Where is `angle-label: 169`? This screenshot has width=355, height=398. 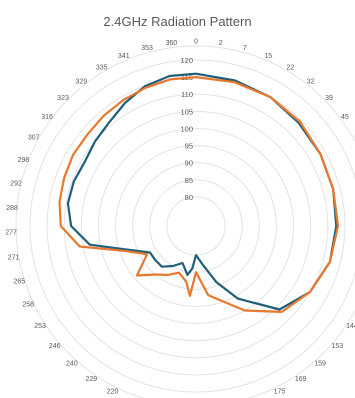 angle-label: 169 is located at coordinates (301, 379).